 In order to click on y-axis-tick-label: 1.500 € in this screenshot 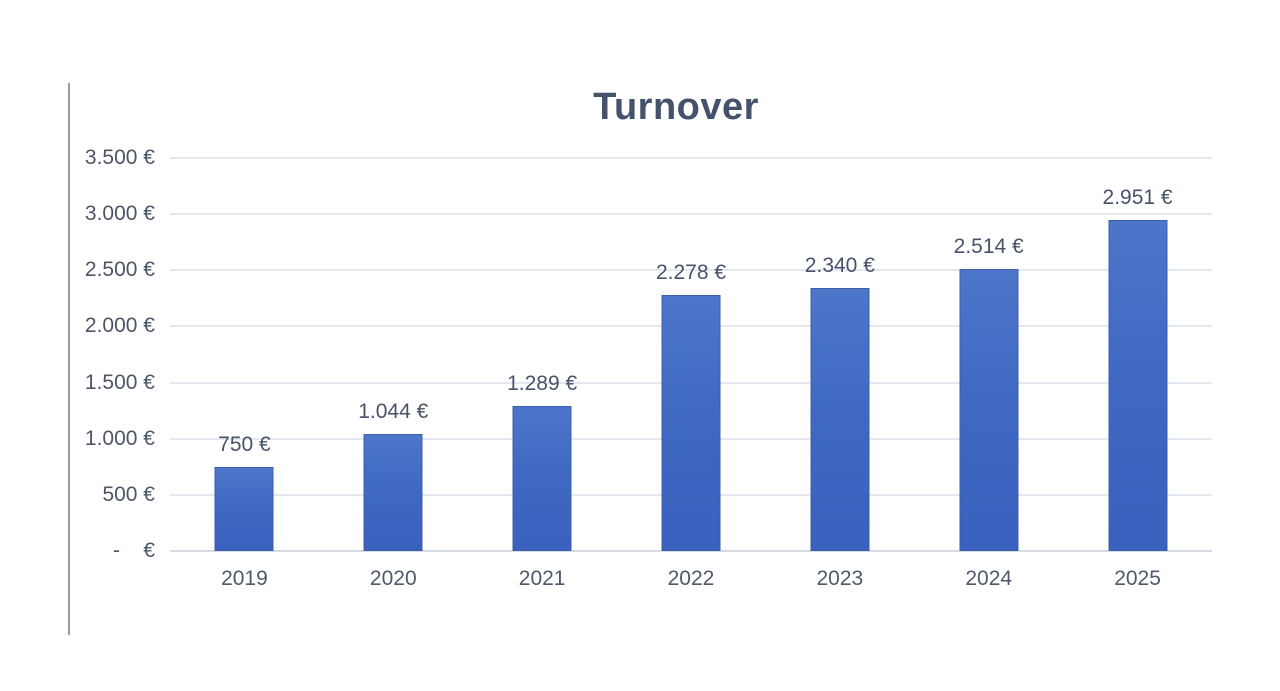, I will do `click(119, 382)`.